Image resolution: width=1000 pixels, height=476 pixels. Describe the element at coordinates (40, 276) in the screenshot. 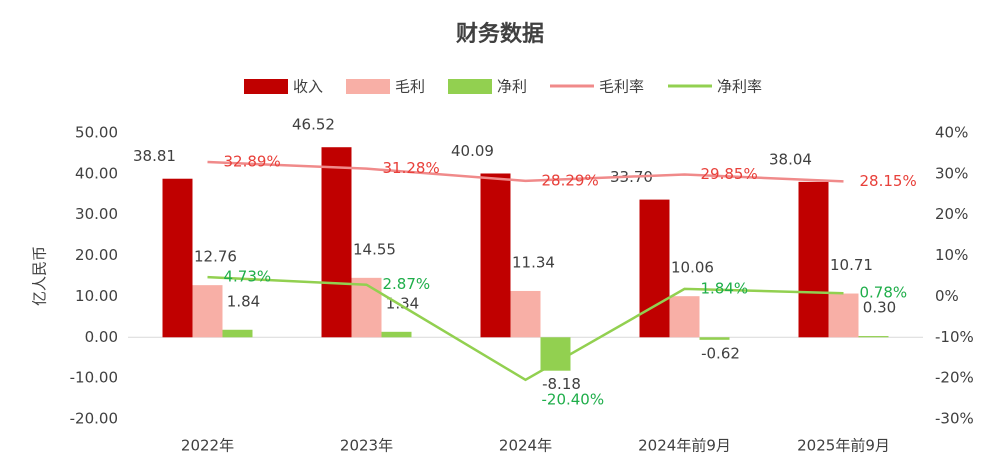

I see `y-axis-label: 亿人民币` at that location.